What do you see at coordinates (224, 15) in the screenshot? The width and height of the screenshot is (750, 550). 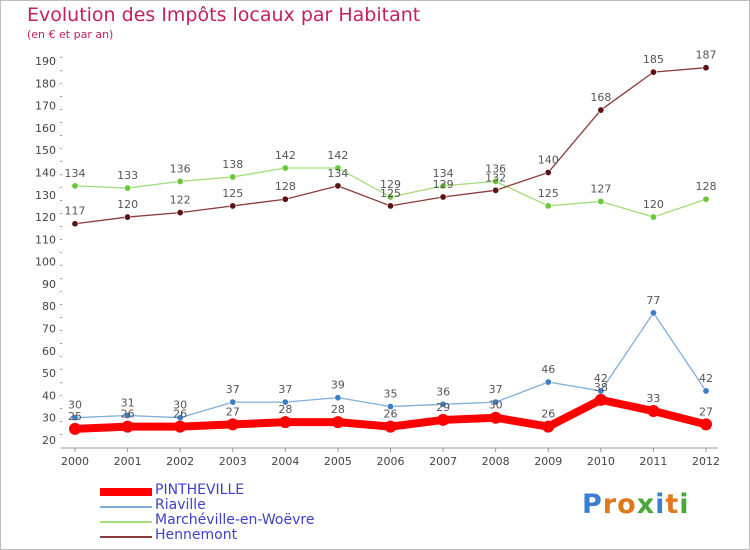 I see `chart-title: Evolution des Impôts locaux par Habitant` at bounding box center [224, 15].